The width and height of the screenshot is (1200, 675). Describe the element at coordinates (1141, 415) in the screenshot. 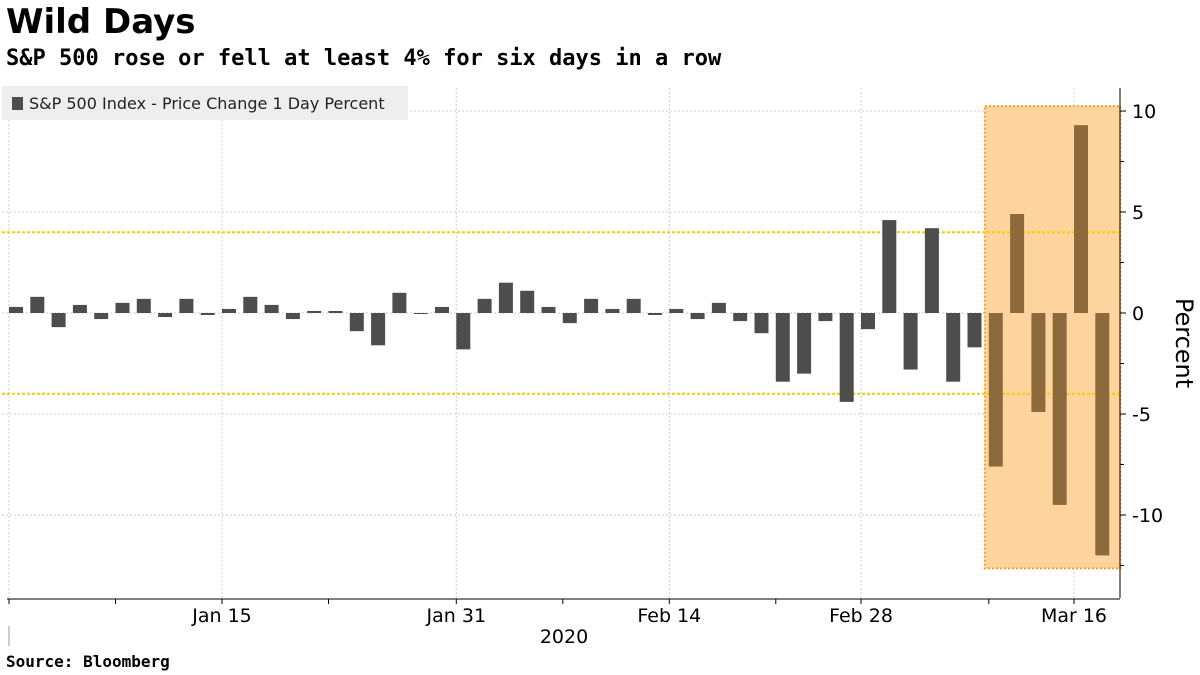

I see `y-tick-label: -5` at that location.